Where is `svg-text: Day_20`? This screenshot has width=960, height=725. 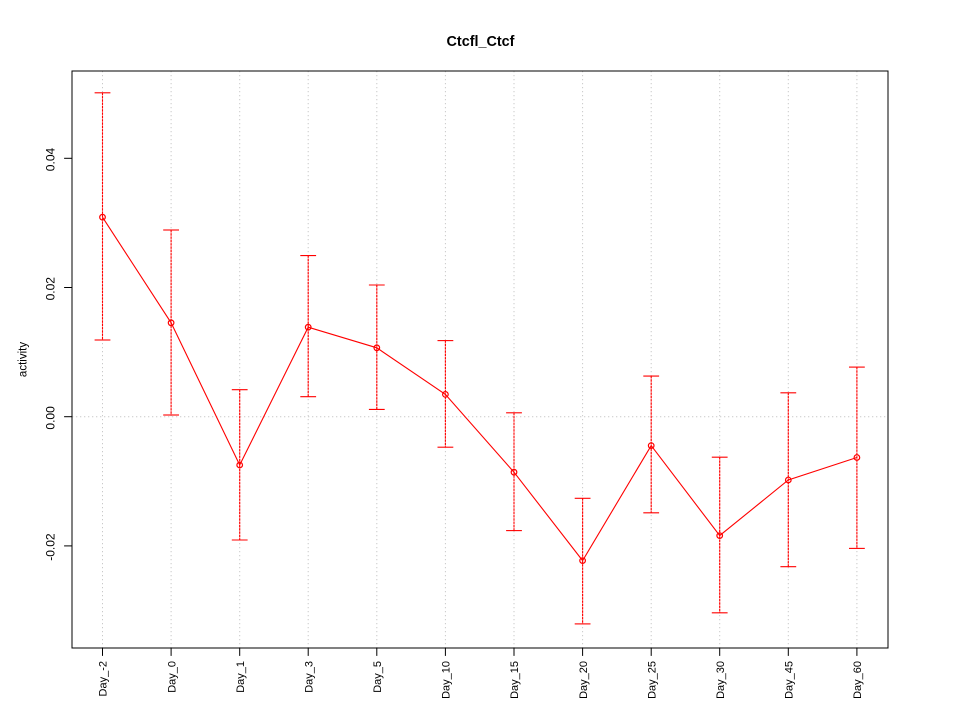
svg-text: Day_20 is located at coordinates (584, 680).